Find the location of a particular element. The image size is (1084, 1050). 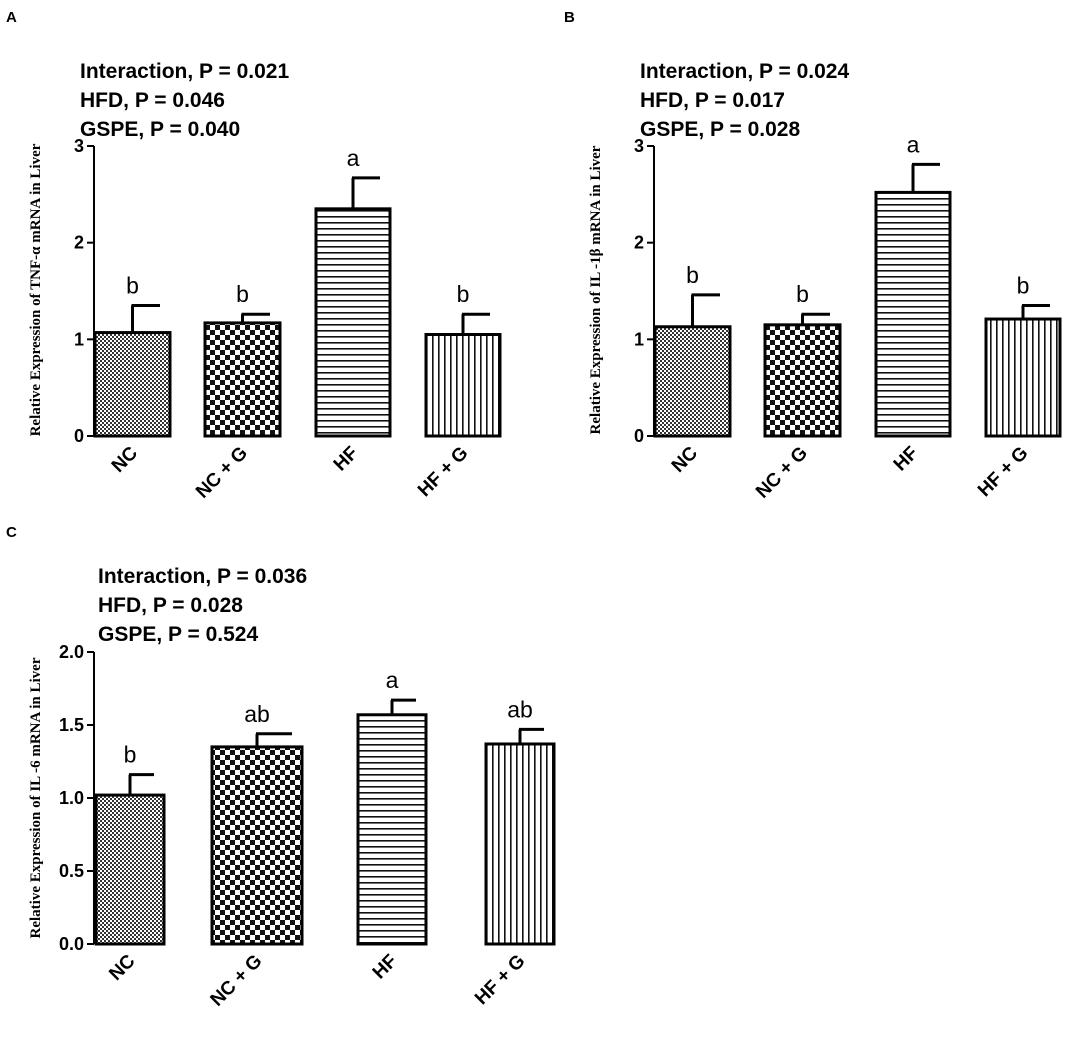

panel-letter-c: C is located at coordinates (11, 532).